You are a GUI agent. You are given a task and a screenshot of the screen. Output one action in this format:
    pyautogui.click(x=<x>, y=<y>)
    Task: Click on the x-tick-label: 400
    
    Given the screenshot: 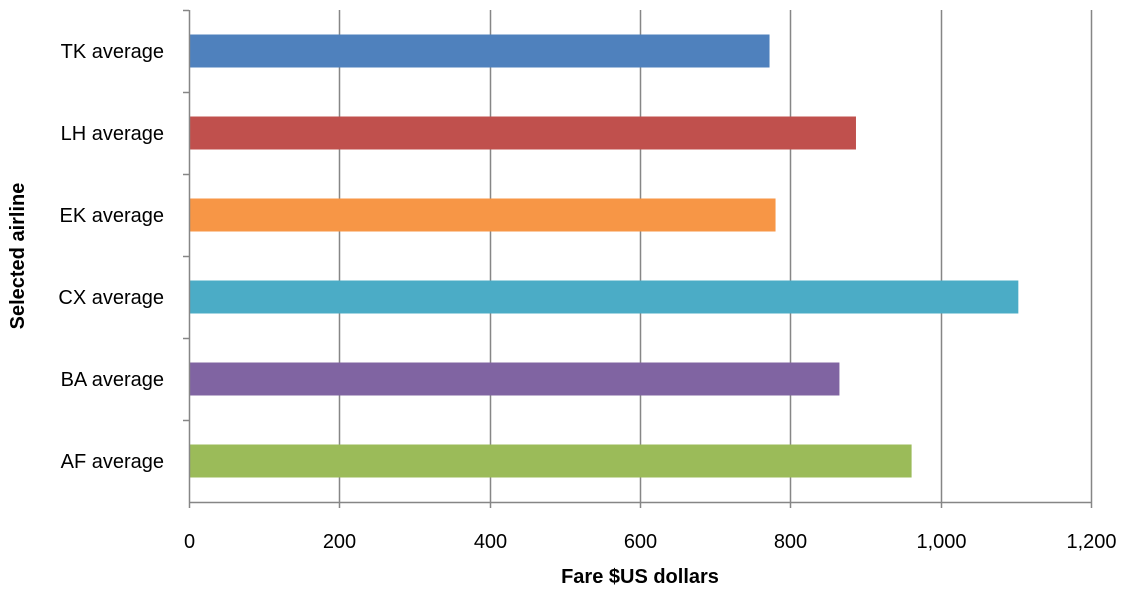 What is the action you would take?
    pyautogui.click(x=490, y=542)
    